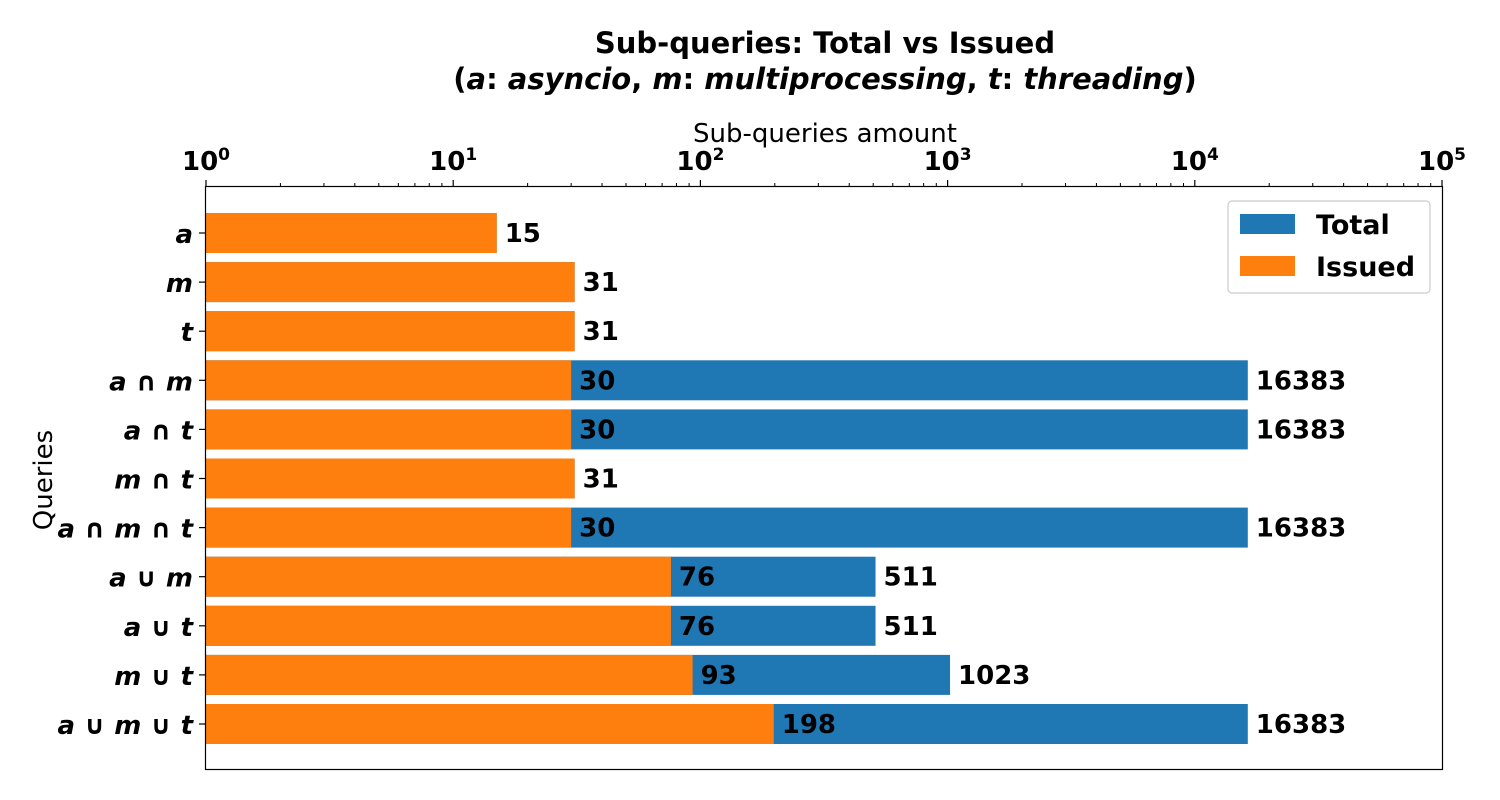 The image size is (1500, 800). I want to click on category-label: a ∪ m, so click(151, 579).